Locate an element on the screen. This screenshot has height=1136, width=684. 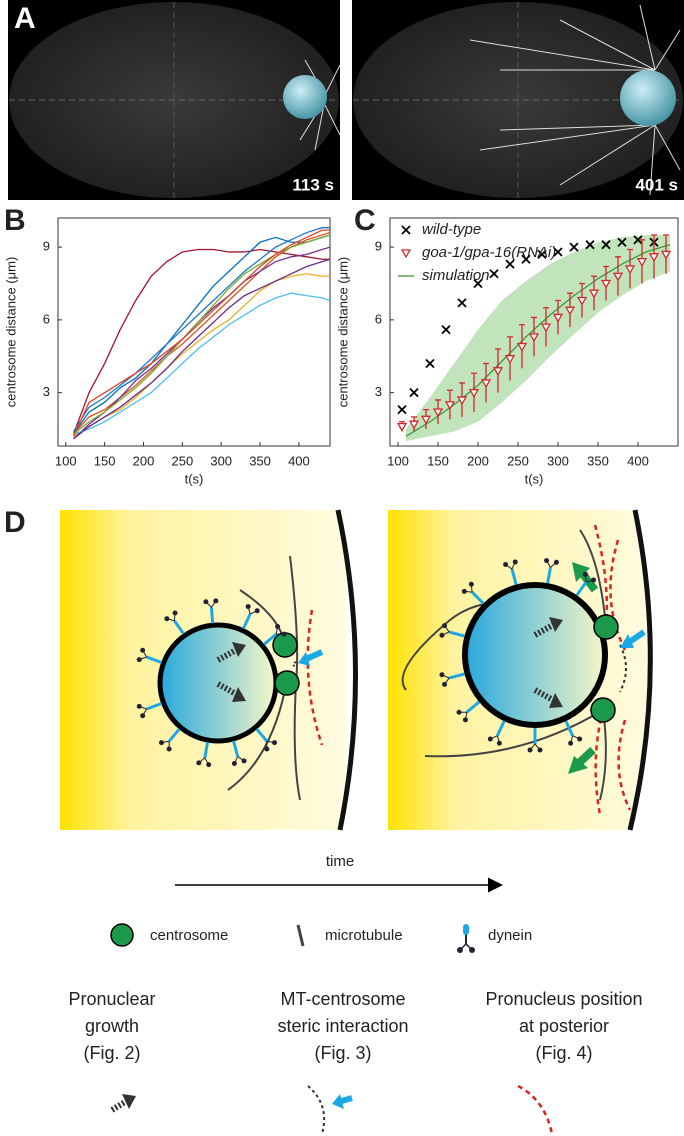
y-tick-label: 3 is located at coordinates (378, 391).